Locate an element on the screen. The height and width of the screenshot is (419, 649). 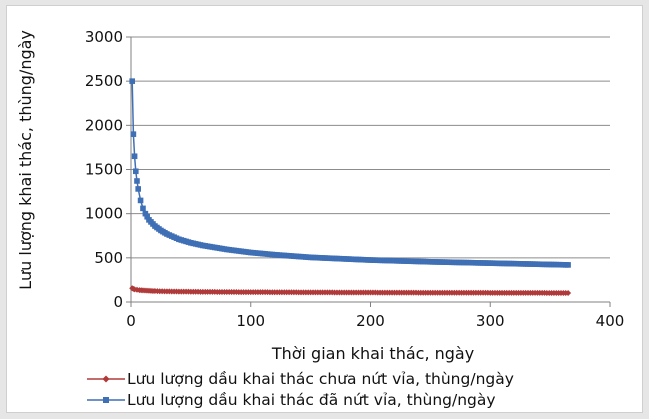
y-tick-label: 2500 is located at coordinates (104, 81).